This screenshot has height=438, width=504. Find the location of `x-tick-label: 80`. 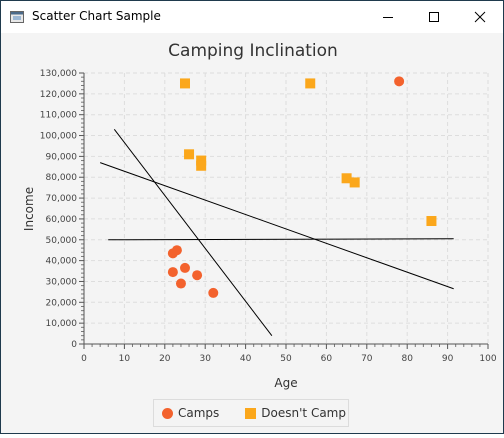

x-tick-label: 80 is located at coordinates (407, 359).